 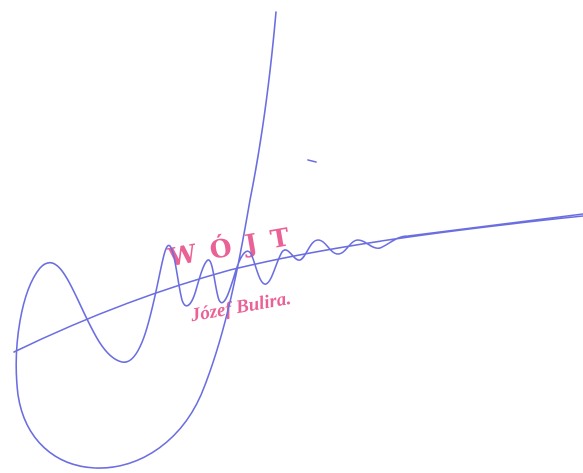 What do you see at coordinates (235, 246) in the screenshot?
I see `stamp-title: WÓJT` at bounding box center [235, 246].